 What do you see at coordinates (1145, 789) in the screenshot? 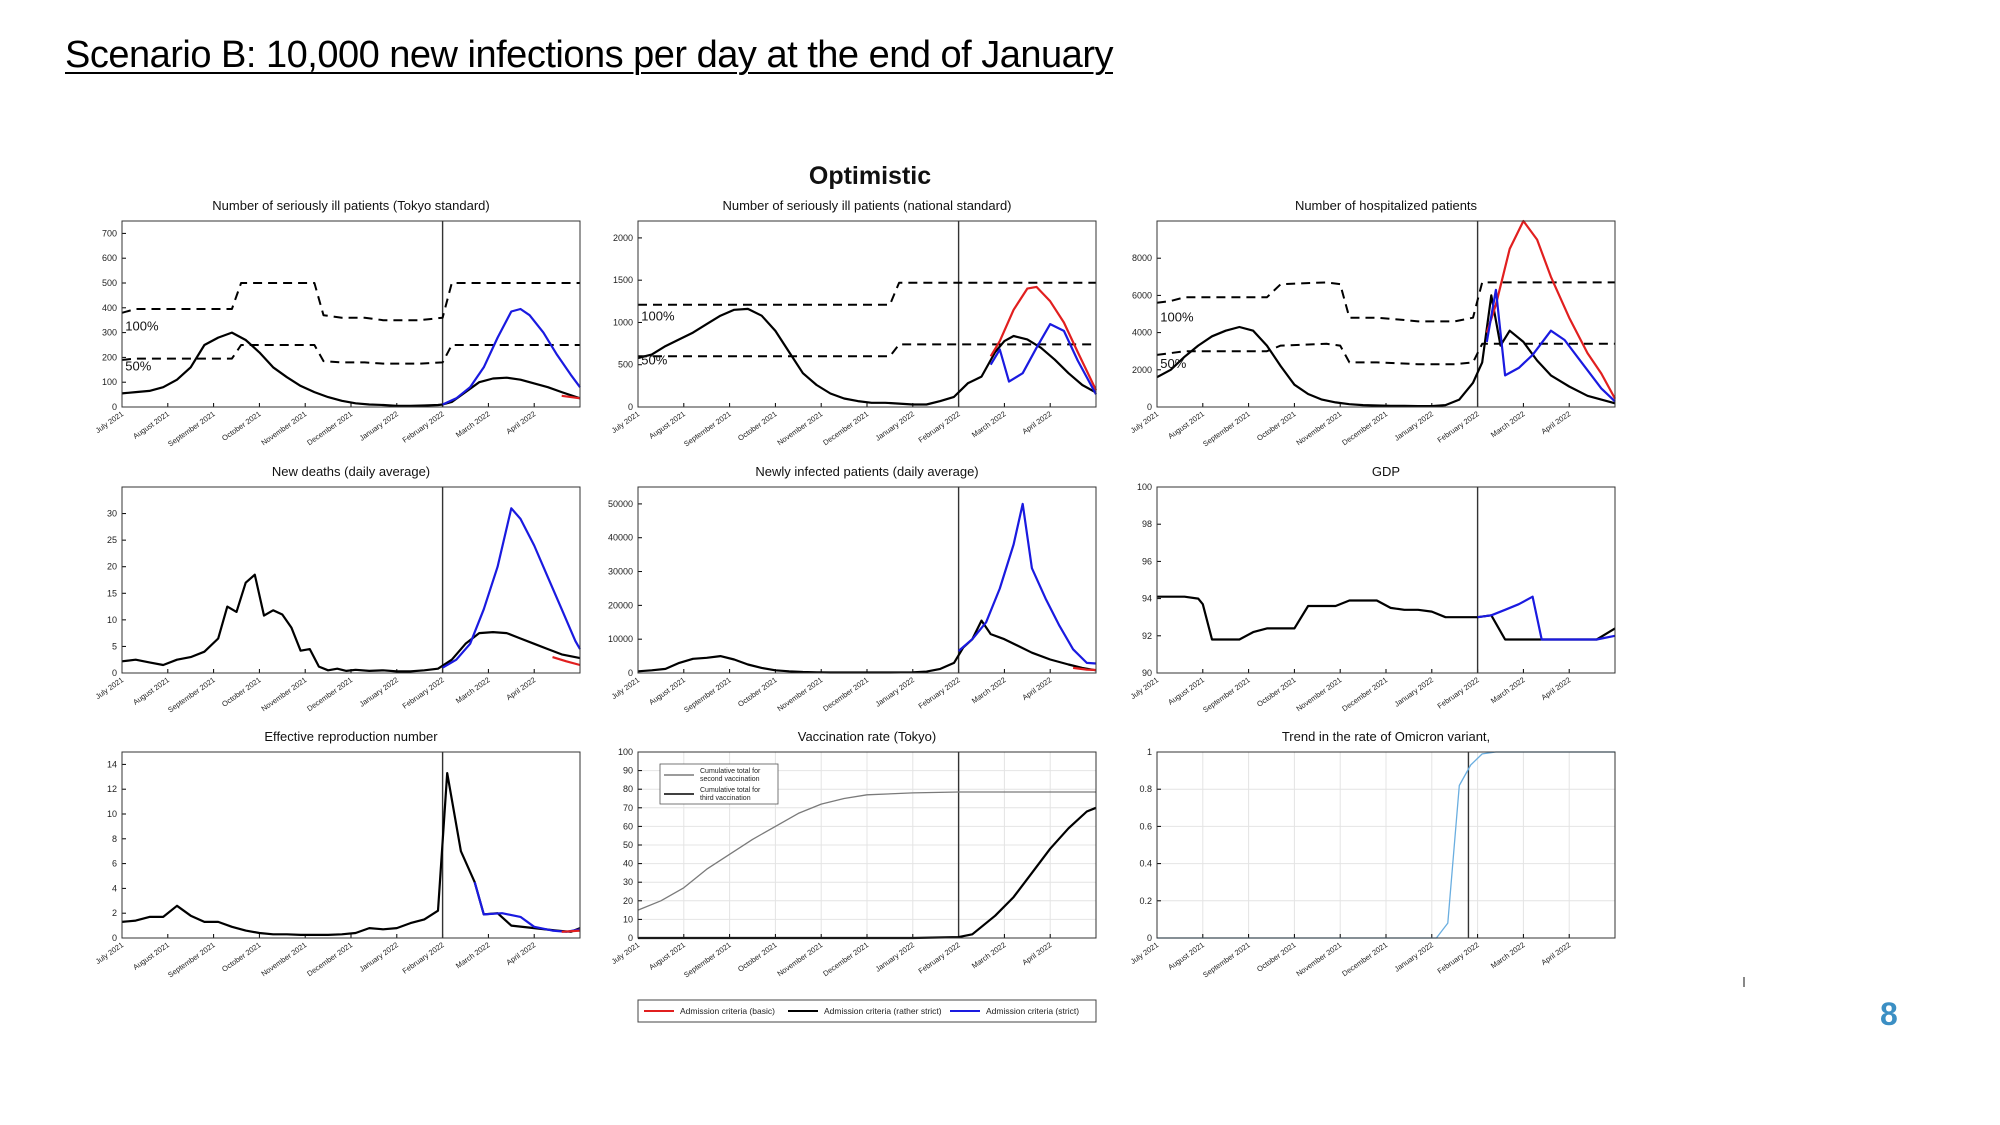
I see `y-tick-label: 0.8` at bounding box center [1145, 789].